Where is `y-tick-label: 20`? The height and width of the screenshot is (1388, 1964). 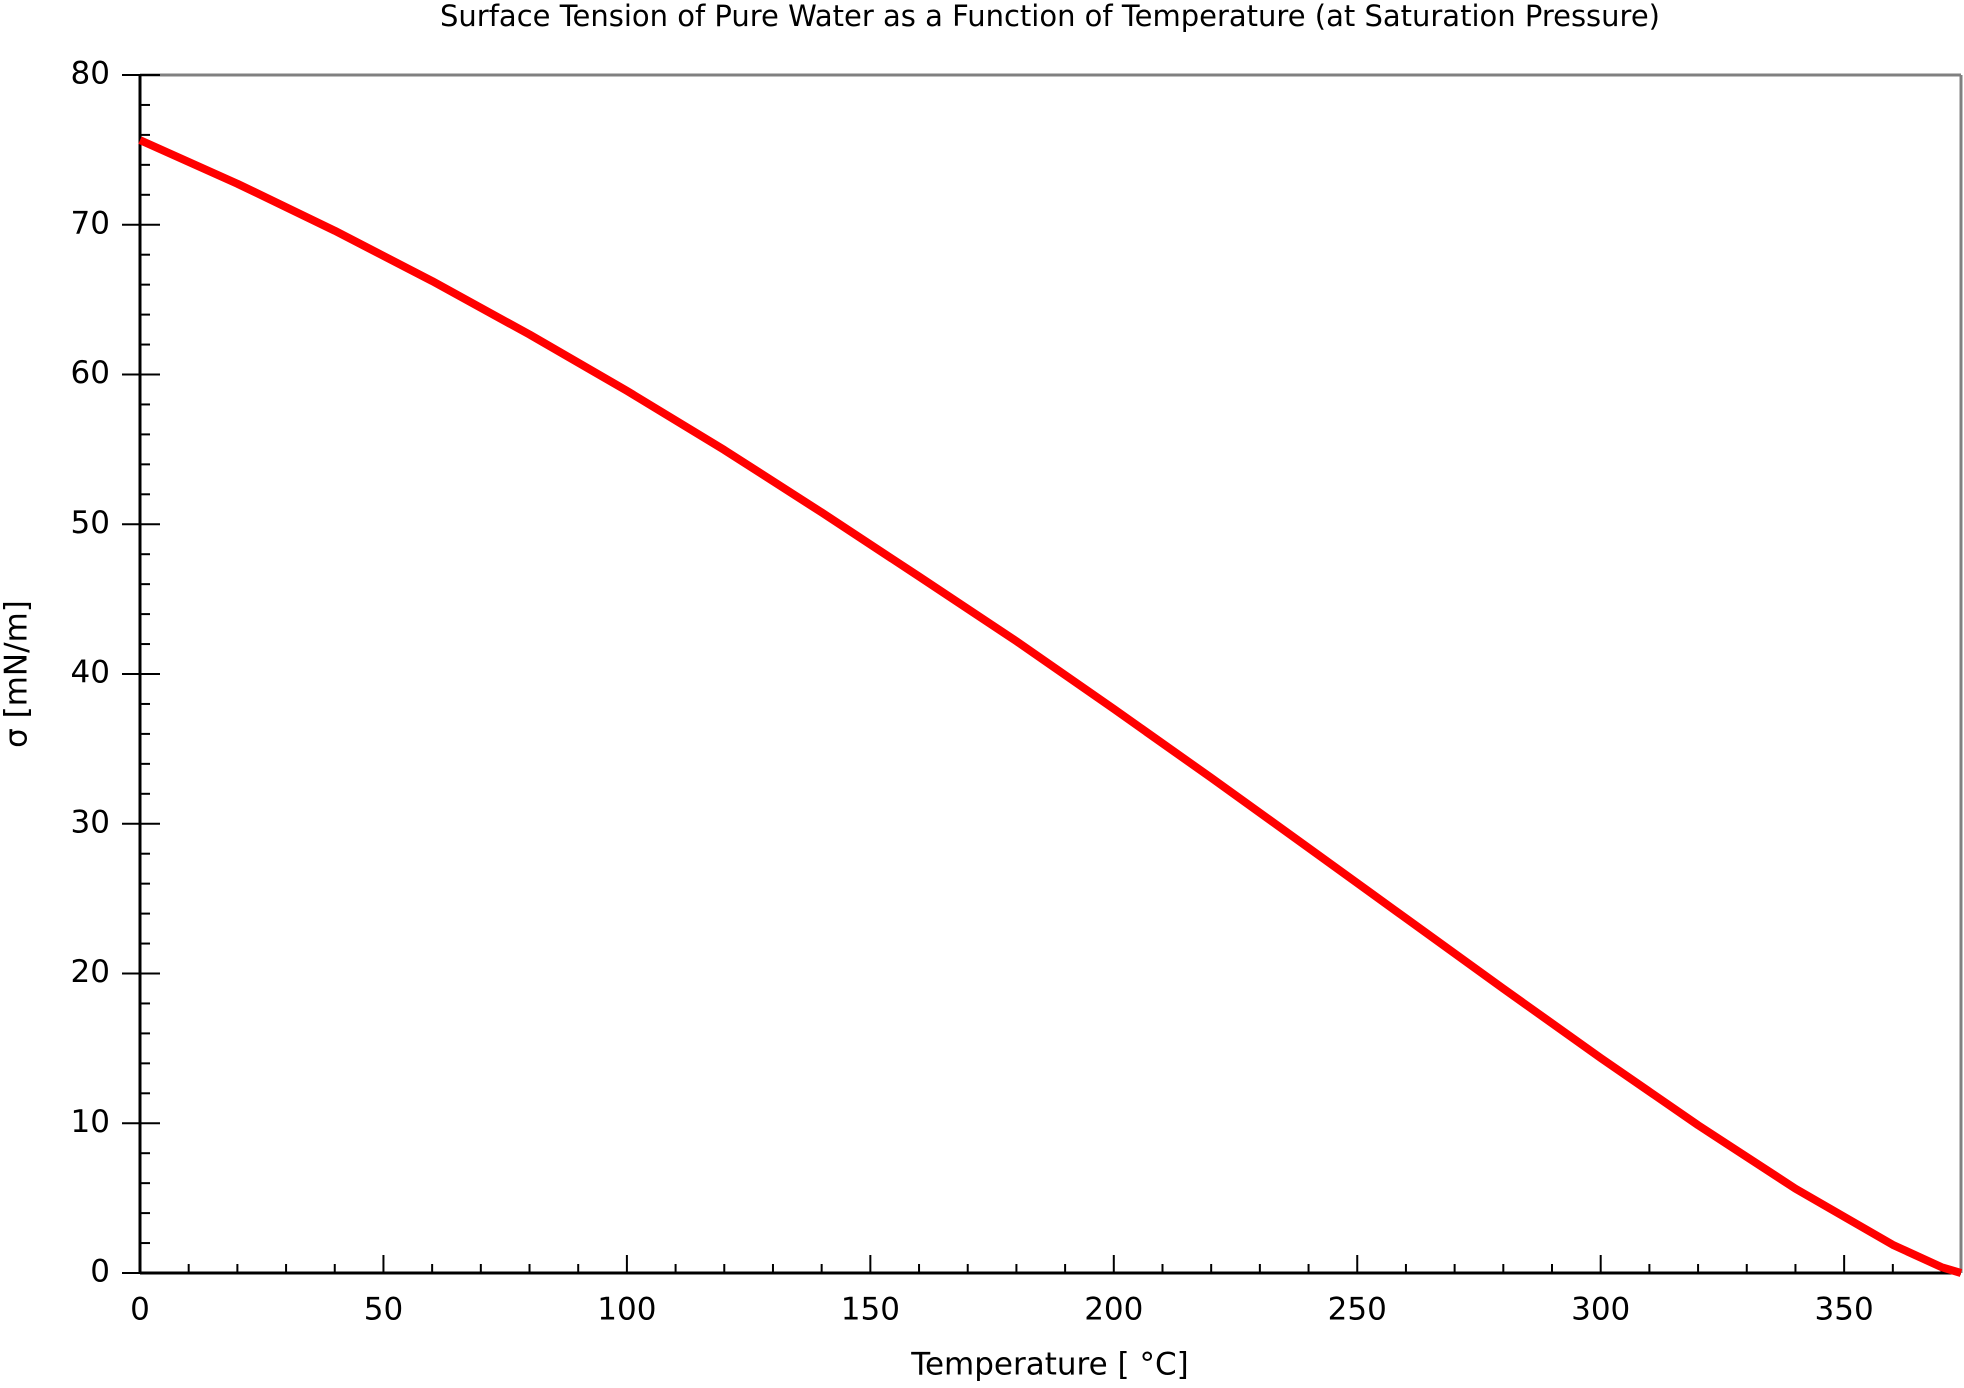
y-tick-label: 20 is located at coordinates (90, 972).